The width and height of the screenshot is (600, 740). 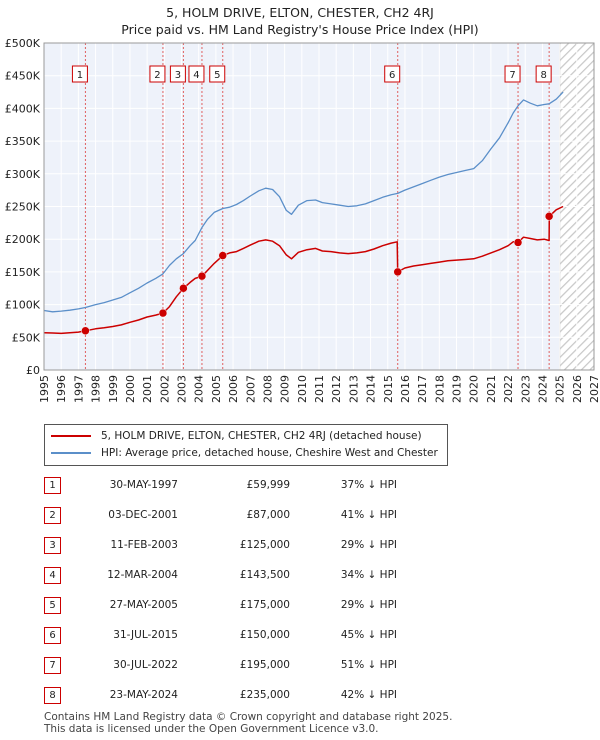 I want to click on x-tick-label: 2015, so click(x=388, y=389).